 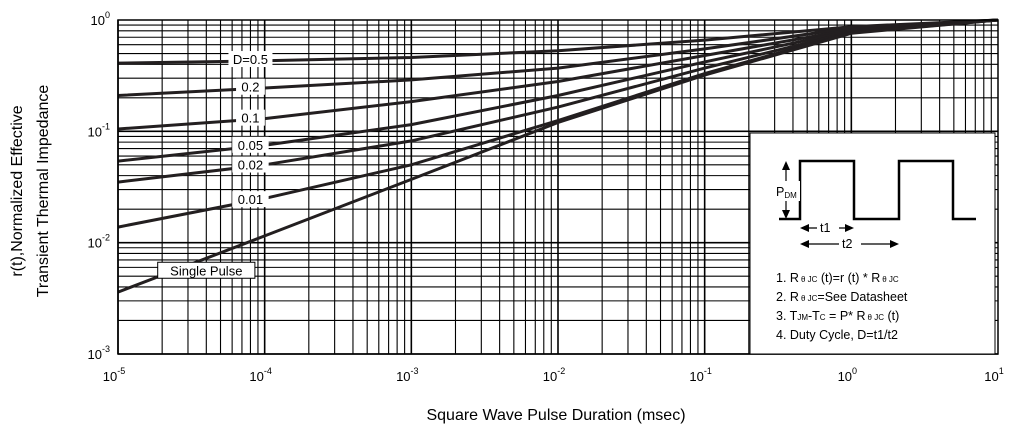 I want to click on series-label-1: D=0.5, so click(x=250, y=59).